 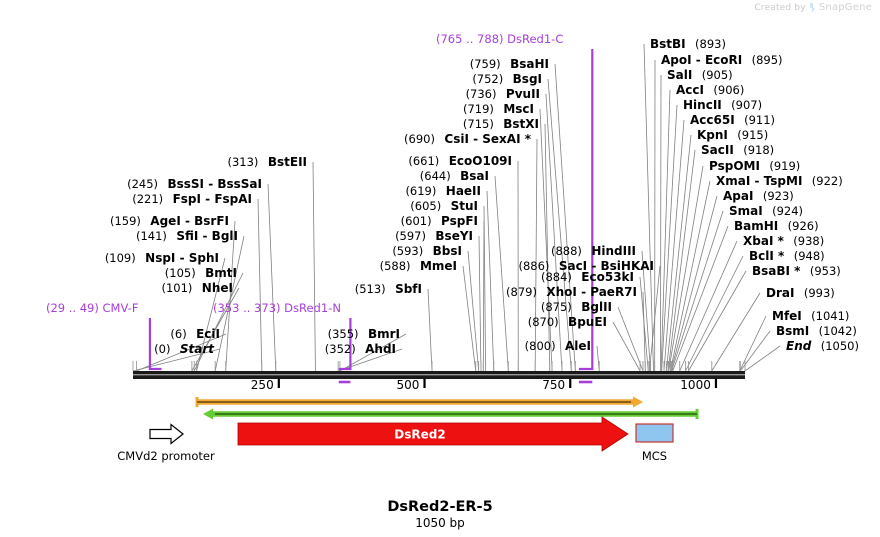 I want to click on svg-text: Acc65I (911), so click(x=732, y=120).